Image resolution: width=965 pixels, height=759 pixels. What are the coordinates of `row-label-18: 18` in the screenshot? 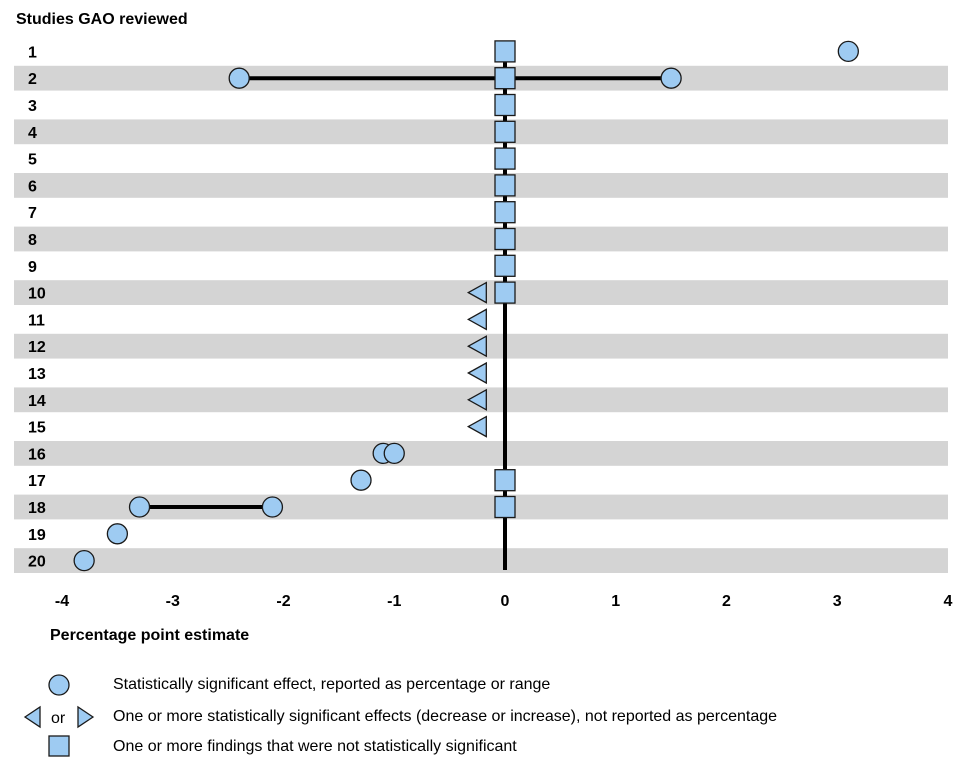 It's located at (37, 508).